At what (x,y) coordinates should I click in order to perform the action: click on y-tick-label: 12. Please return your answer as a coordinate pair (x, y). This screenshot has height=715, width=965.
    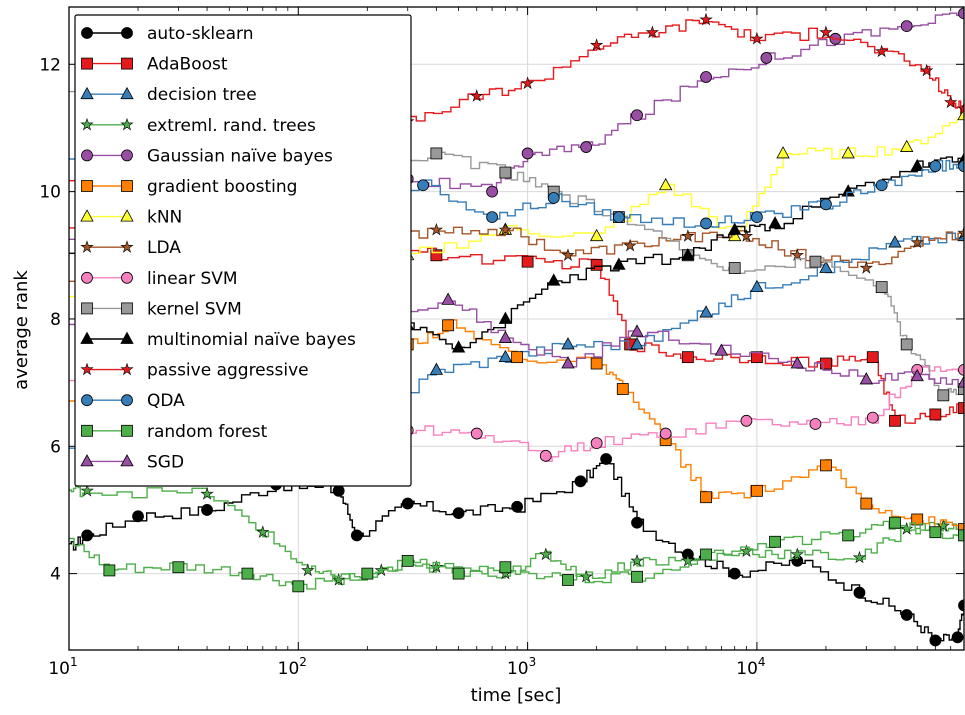
    Looking at the image, I should click on (50, 65).